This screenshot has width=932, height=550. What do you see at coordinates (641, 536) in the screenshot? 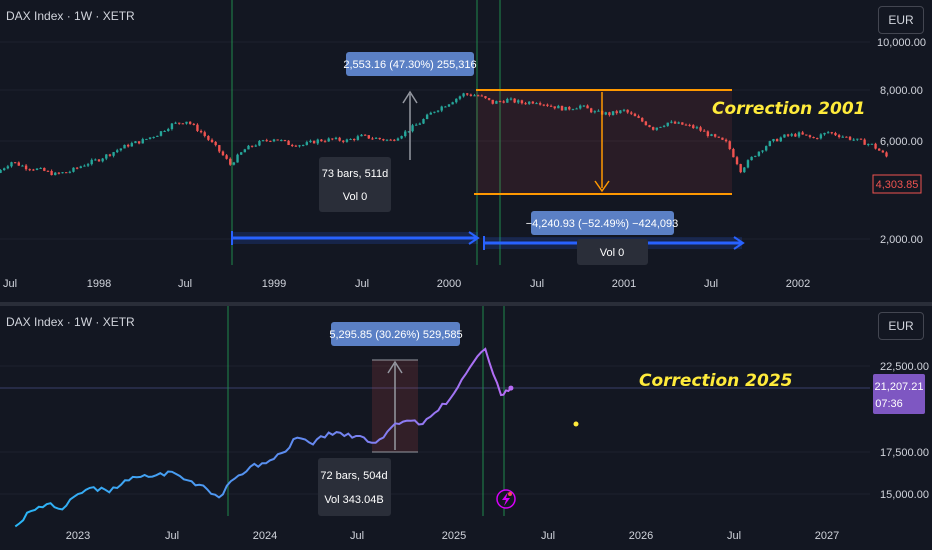
I see `x-tick-label: 2026` at bounding box center [641, 536].